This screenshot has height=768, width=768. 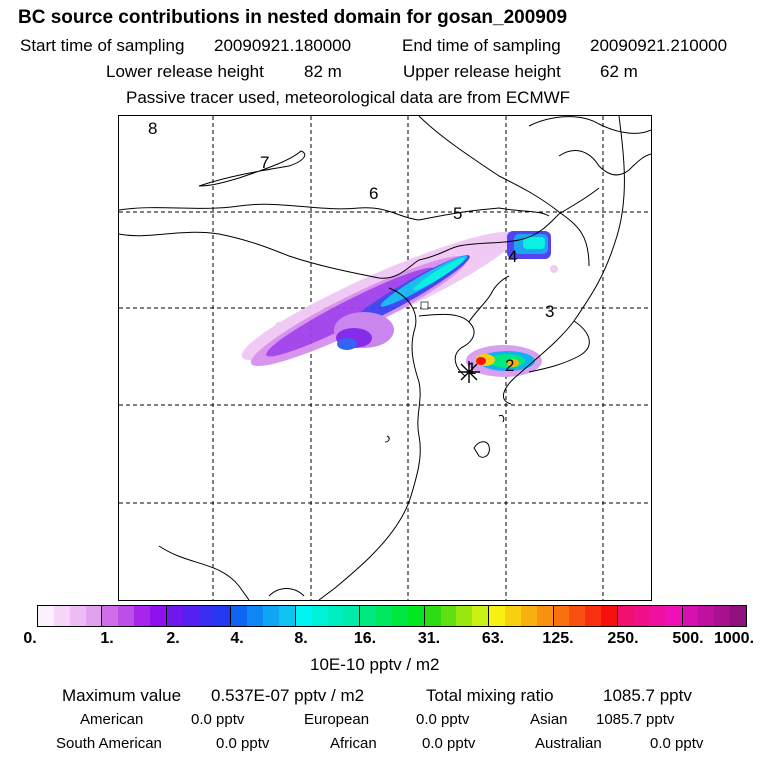 I want to click on african-label: African, so click(x=353, y=743).